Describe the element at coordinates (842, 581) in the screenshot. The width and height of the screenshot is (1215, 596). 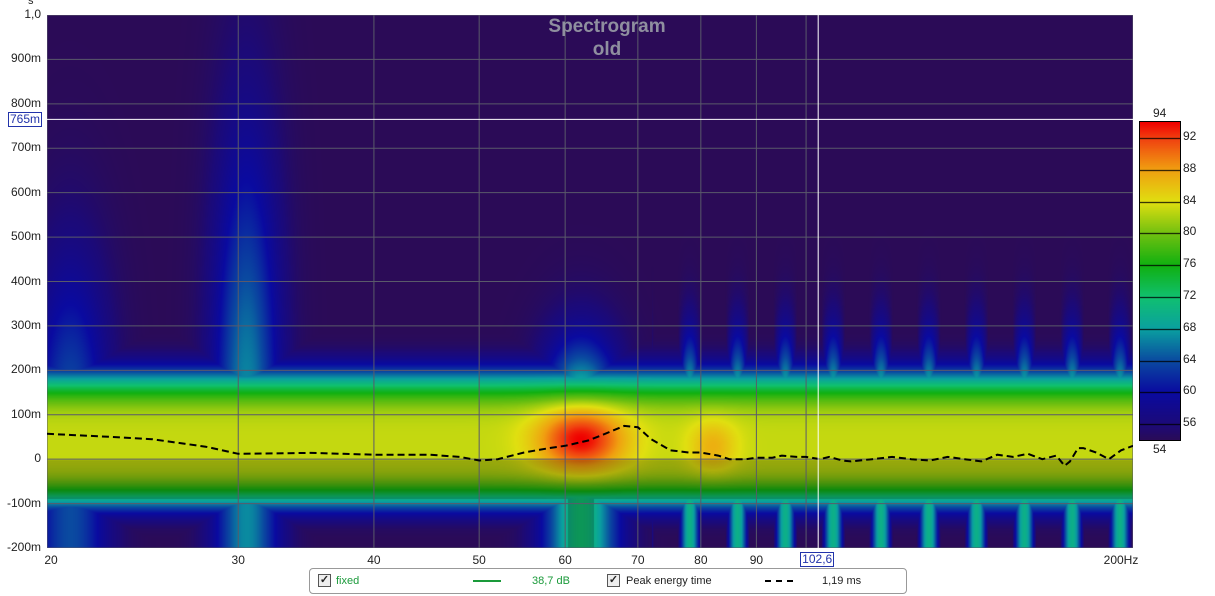
I see `legend-peak-value: 1,19 ms` at that location.